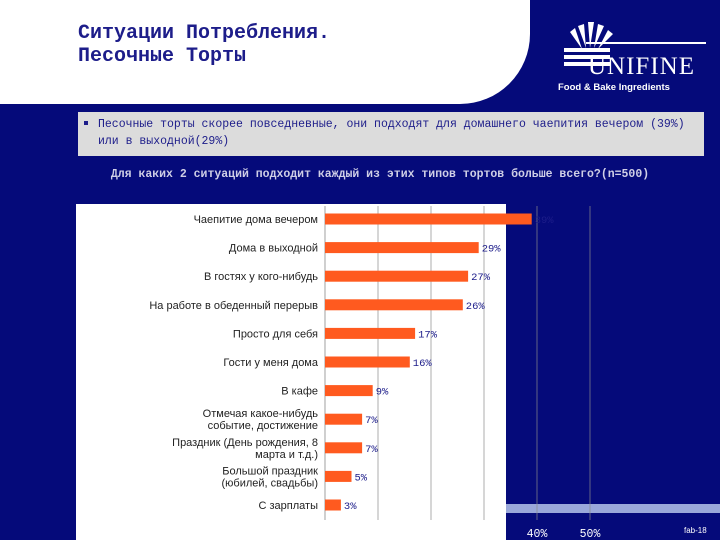 The image size is (720, 540). What do you see at coordinates (289, 506) in the screenshot?
I see `category-label: С зарплаты` at bounding box center [289, 506].